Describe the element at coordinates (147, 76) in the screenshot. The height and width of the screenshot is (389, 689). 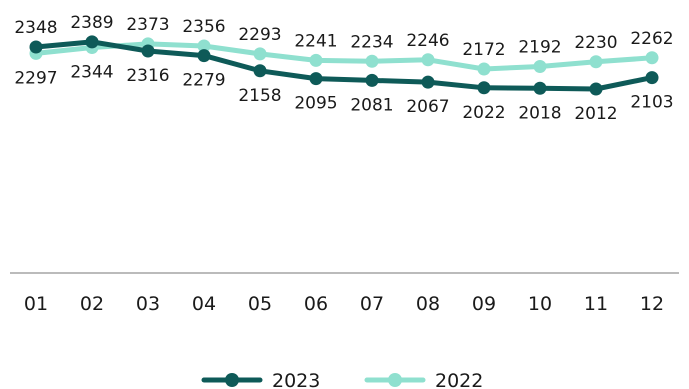
I see `data-label-2023-03: 2316` at that location.